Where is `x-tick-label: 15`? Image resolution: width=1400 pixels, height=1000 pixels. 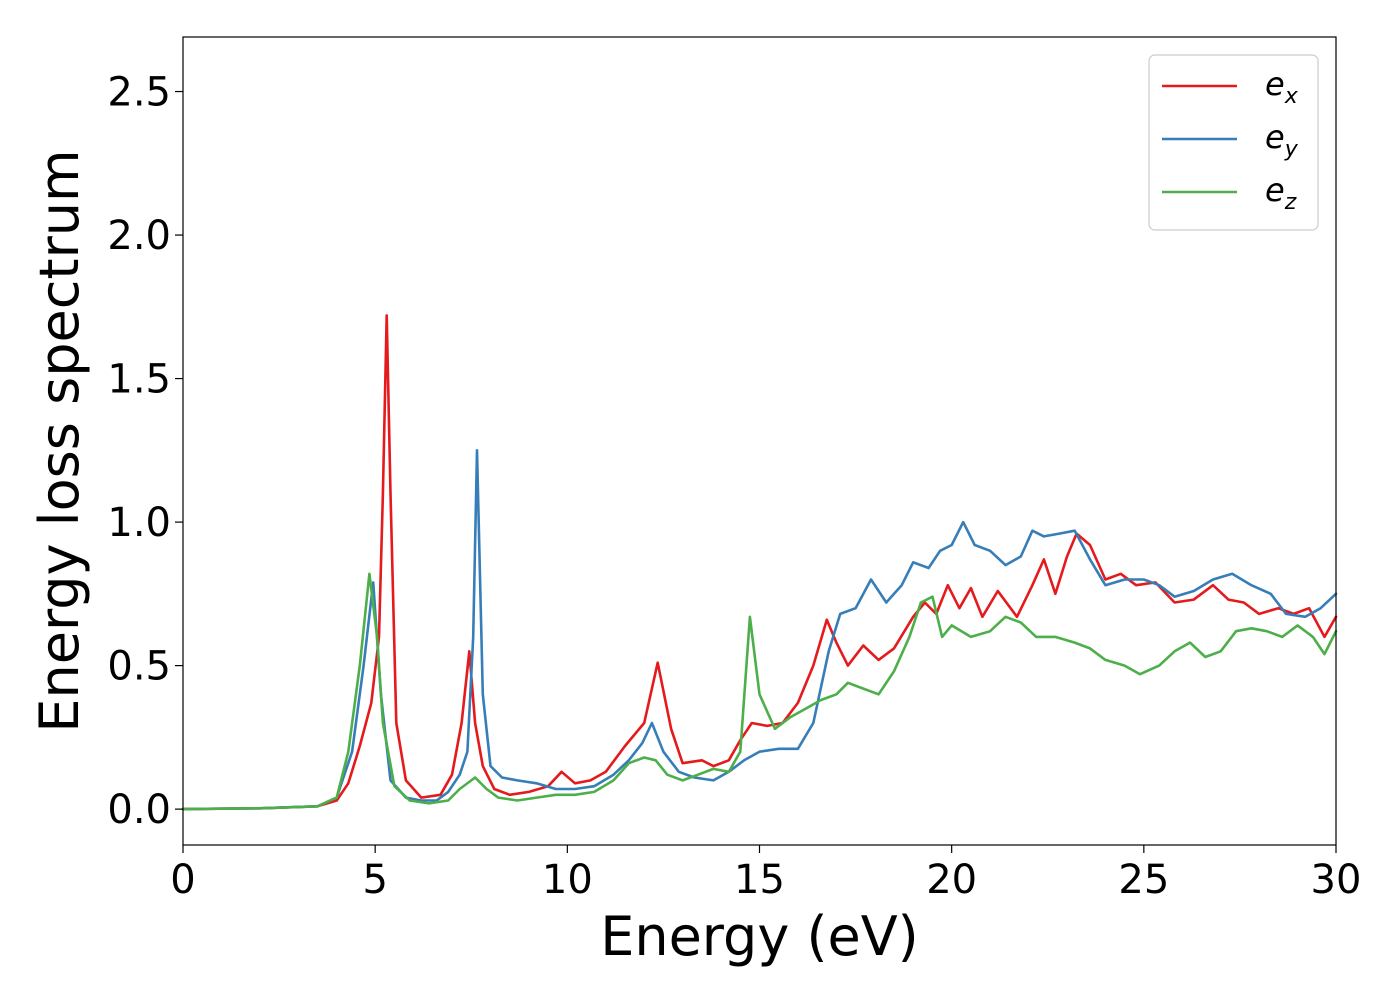 x-tick-label: 15 is located at coordinates (759, 880).